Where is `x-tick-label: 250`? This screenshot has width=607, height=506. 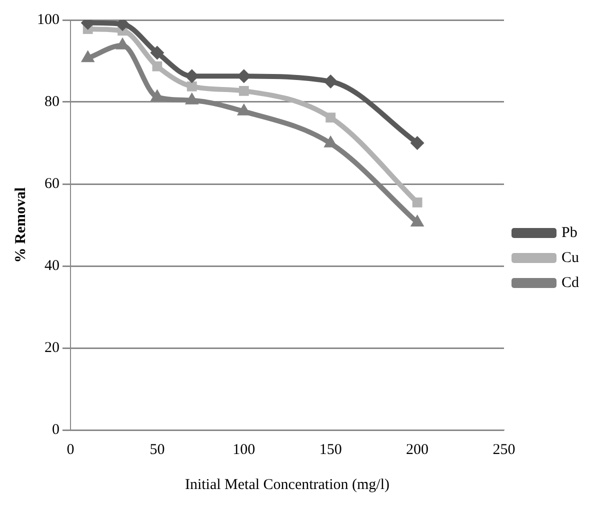 x-tick-label: 250 is located at coordinates (504, 450).